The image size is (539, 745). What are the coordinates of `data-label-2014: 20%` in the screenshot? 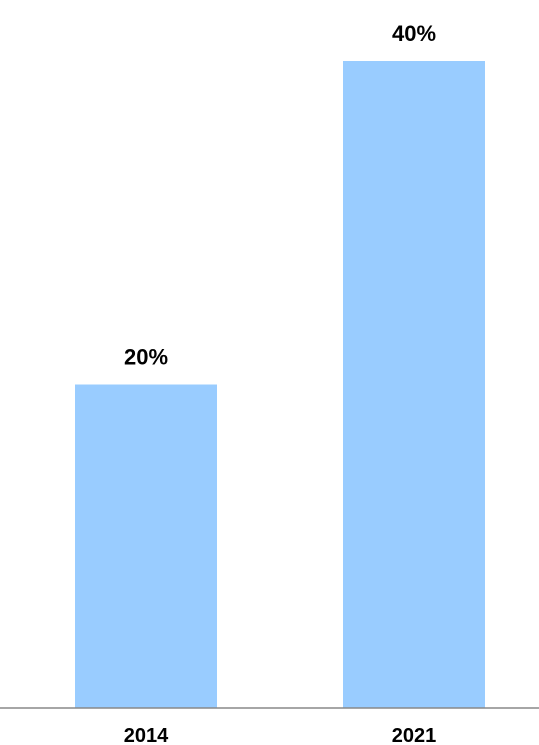 It's located at (146, 357).